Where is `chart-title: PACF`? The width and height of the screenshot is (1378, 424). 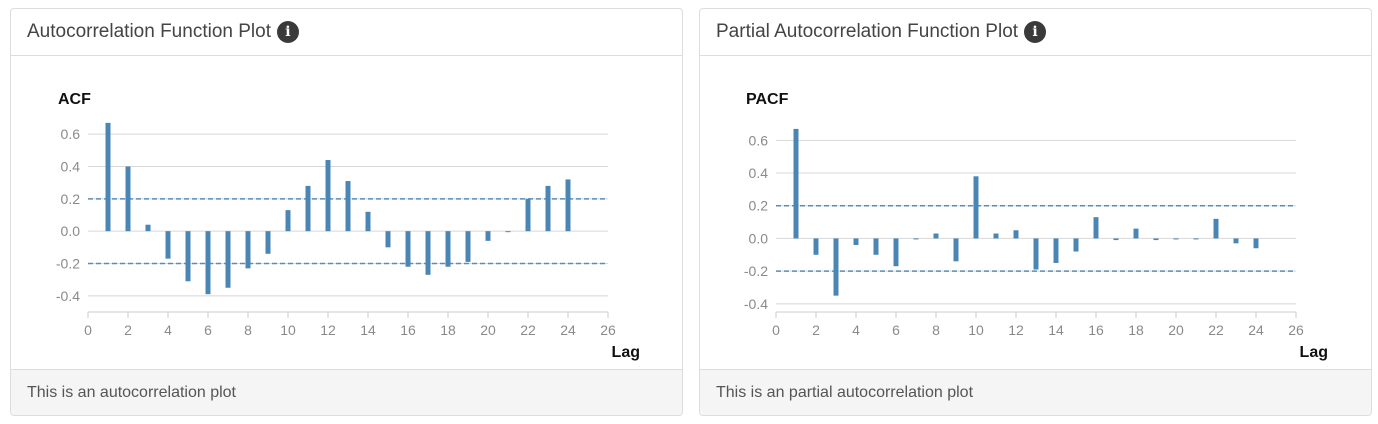 chart-title: PACF is located at coordinates (767, 99).